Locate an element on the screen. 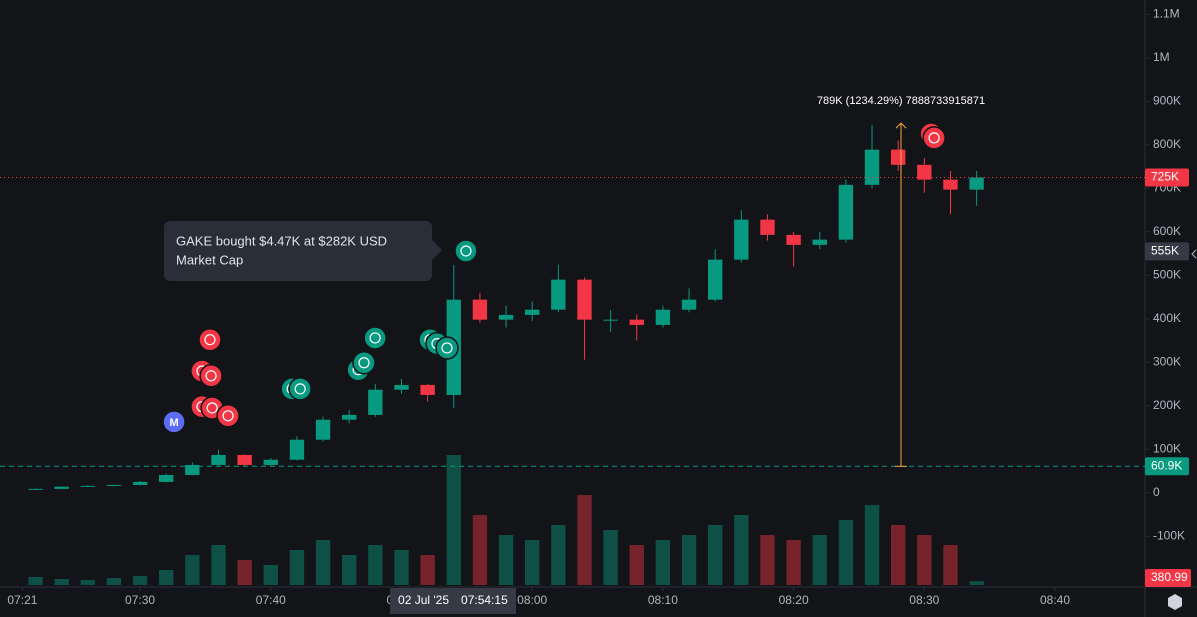  crosshair-label-box is located at coordinates (453, 601).